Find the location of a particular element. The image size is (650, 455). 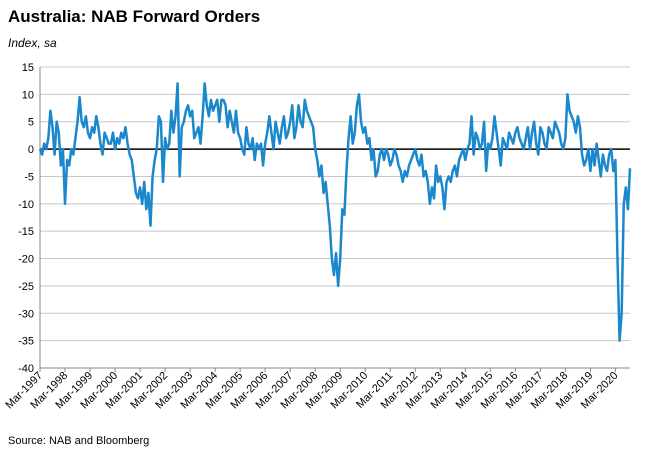

y-tick-label: 10 is located at coordinates (28, 95).